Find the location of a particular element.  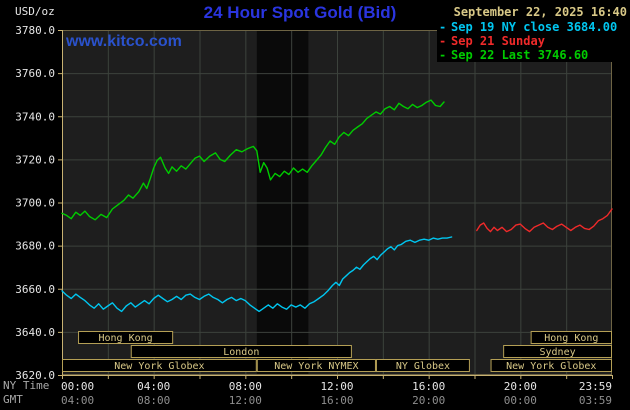

session-label-sydney: Sydney is located at coordinates (558, 352).